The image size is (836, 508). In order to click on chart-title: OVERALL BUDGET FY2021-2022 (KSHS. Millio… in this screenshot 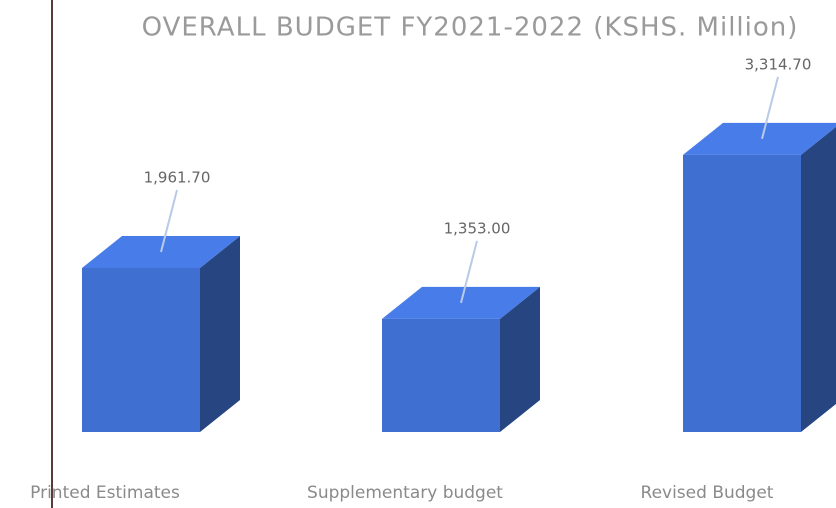, I will do `click(470, 28)`.